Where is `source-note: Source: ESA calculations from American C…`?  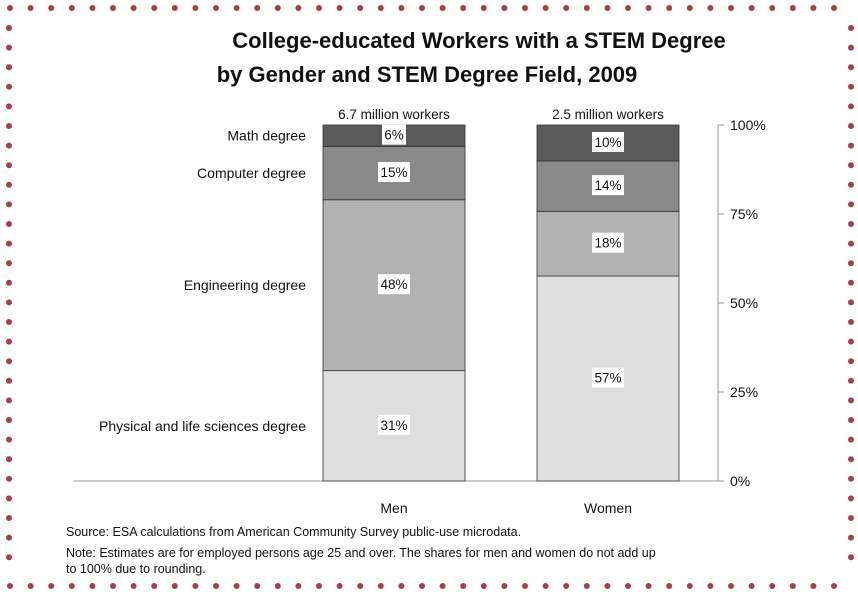 source-note: Source: ESA calculations from American C… is located at coordinates (294, 532).